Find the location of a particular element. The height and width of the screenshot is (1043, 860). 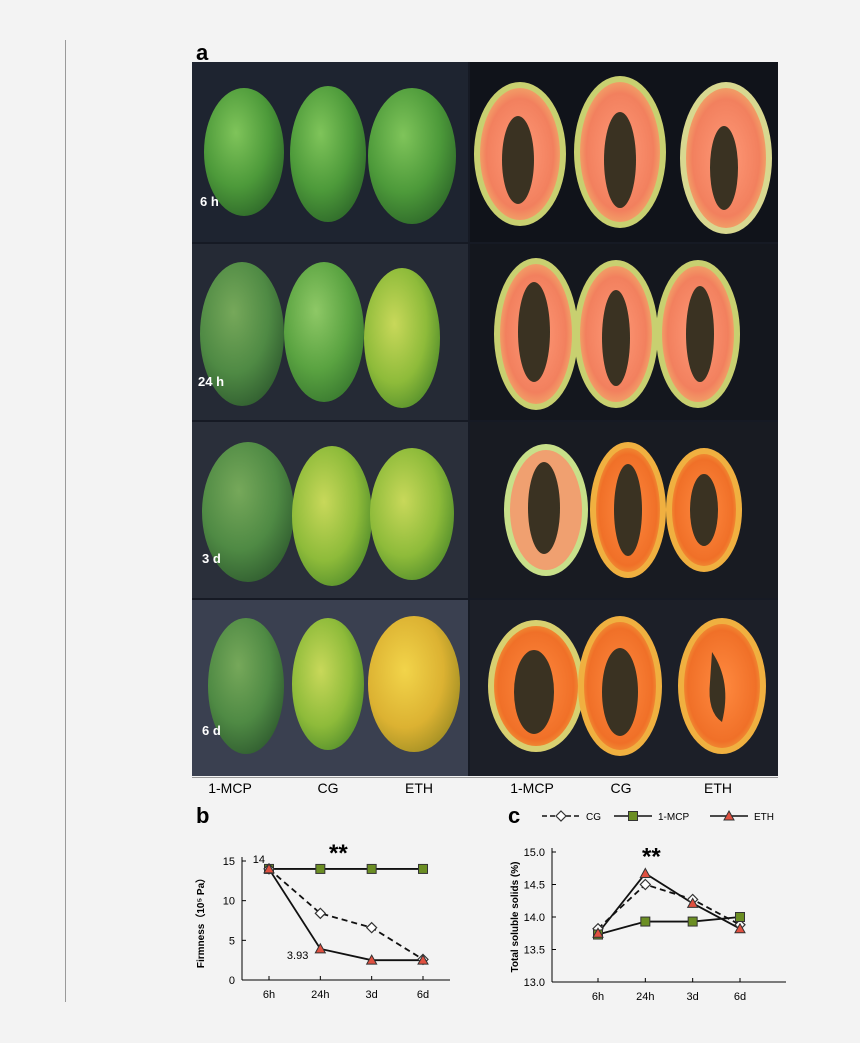

panel-label-b: b is located at coordinates (203, 815).